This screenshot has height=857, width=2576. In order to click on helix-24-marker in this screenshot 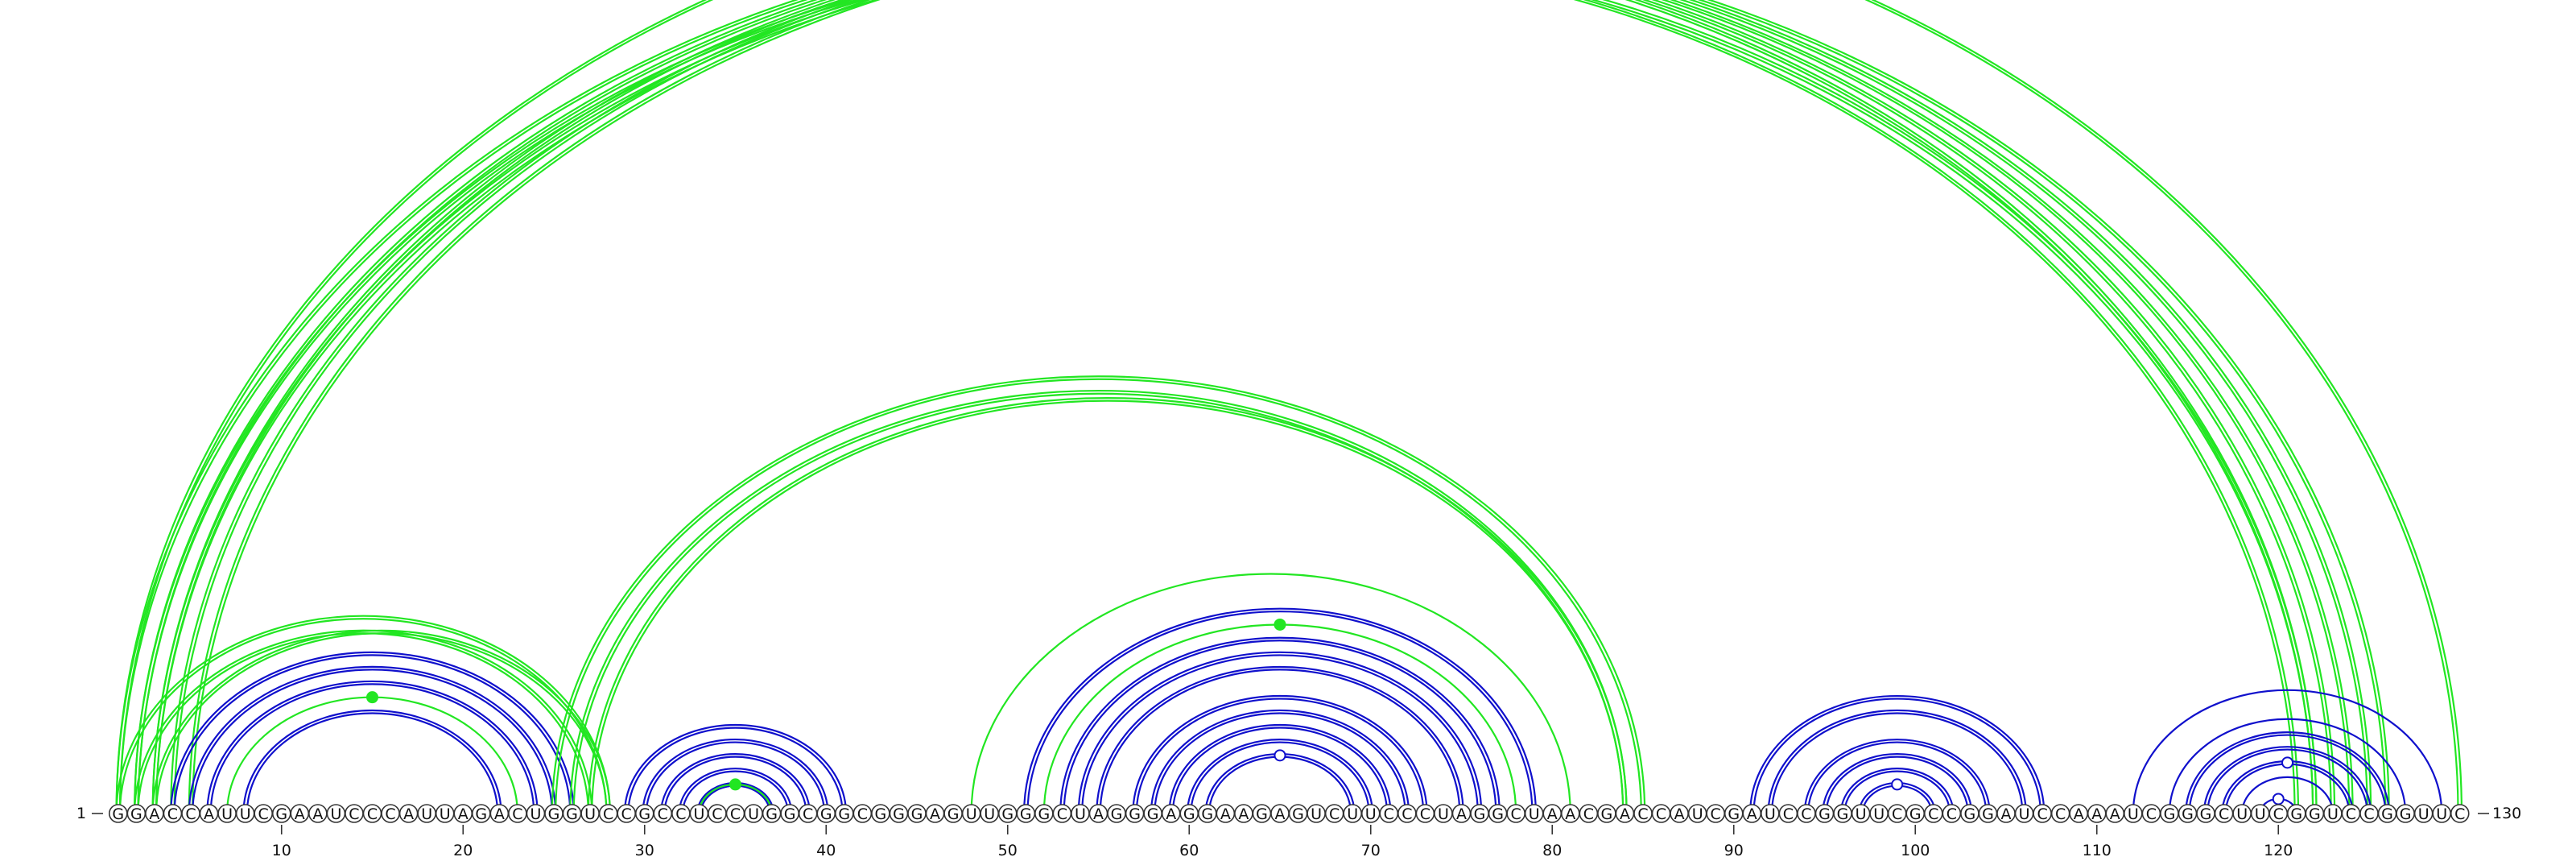, I will do `click(2287, 762)`.